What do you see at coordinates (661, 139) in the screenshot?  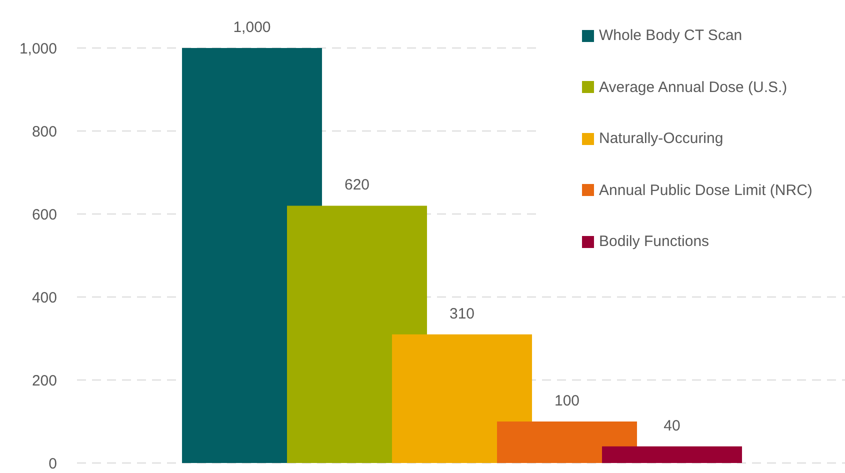 I see `legend-label: Naturally-Occuring` at bounding box center [661, 139].